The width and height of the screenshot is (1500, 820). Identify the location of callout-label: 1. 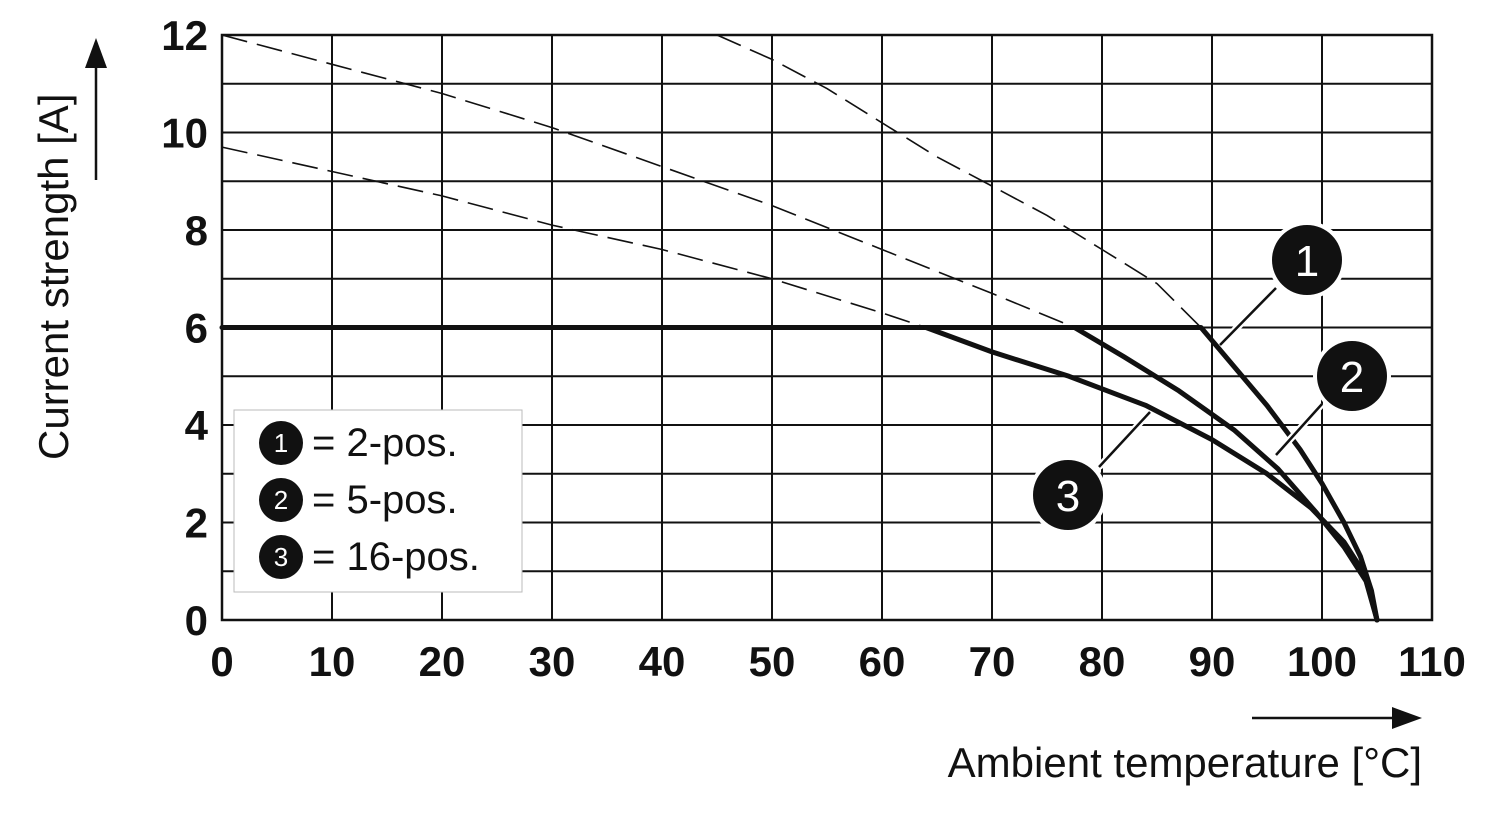
(1307, 261).